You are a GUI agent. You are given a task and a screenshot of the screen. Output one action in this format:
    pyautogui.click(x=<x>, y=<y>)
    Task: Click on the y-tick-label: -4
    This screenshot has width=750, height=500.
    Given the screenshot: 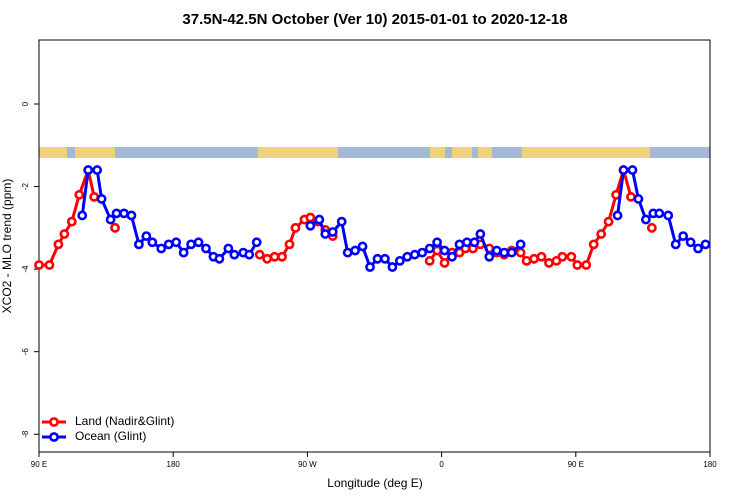 What is the action you would take?
    pyautogui.click(x=25, y=269)
    